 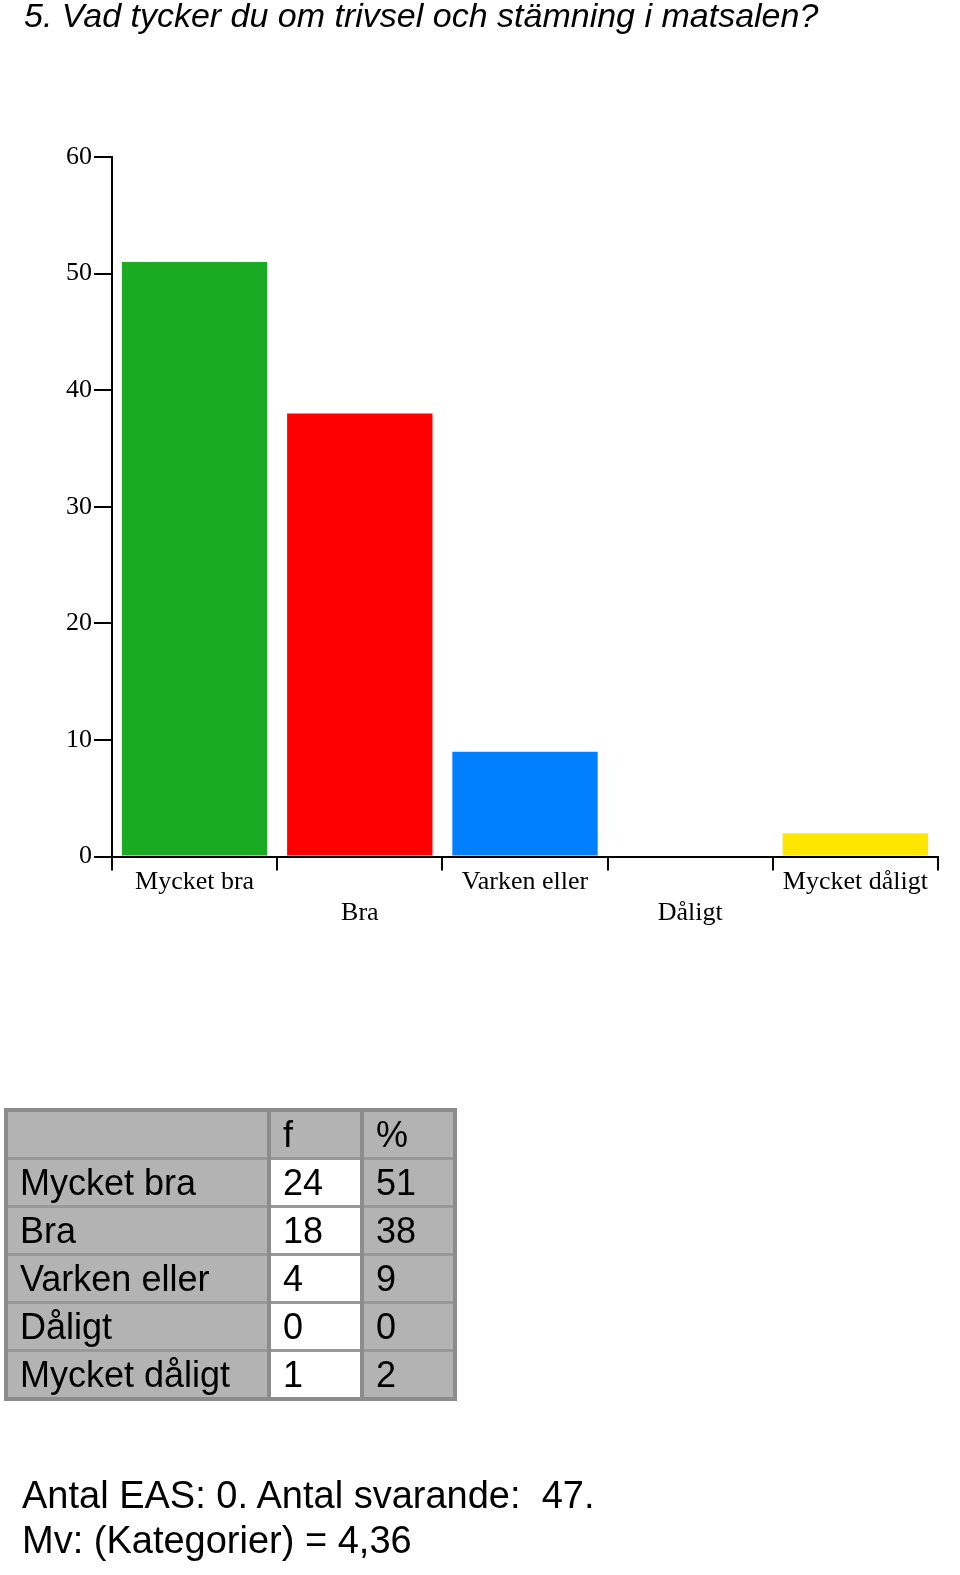 I want to click on x-tick-label: Mycket dåligt, so click(x=855, y=881).